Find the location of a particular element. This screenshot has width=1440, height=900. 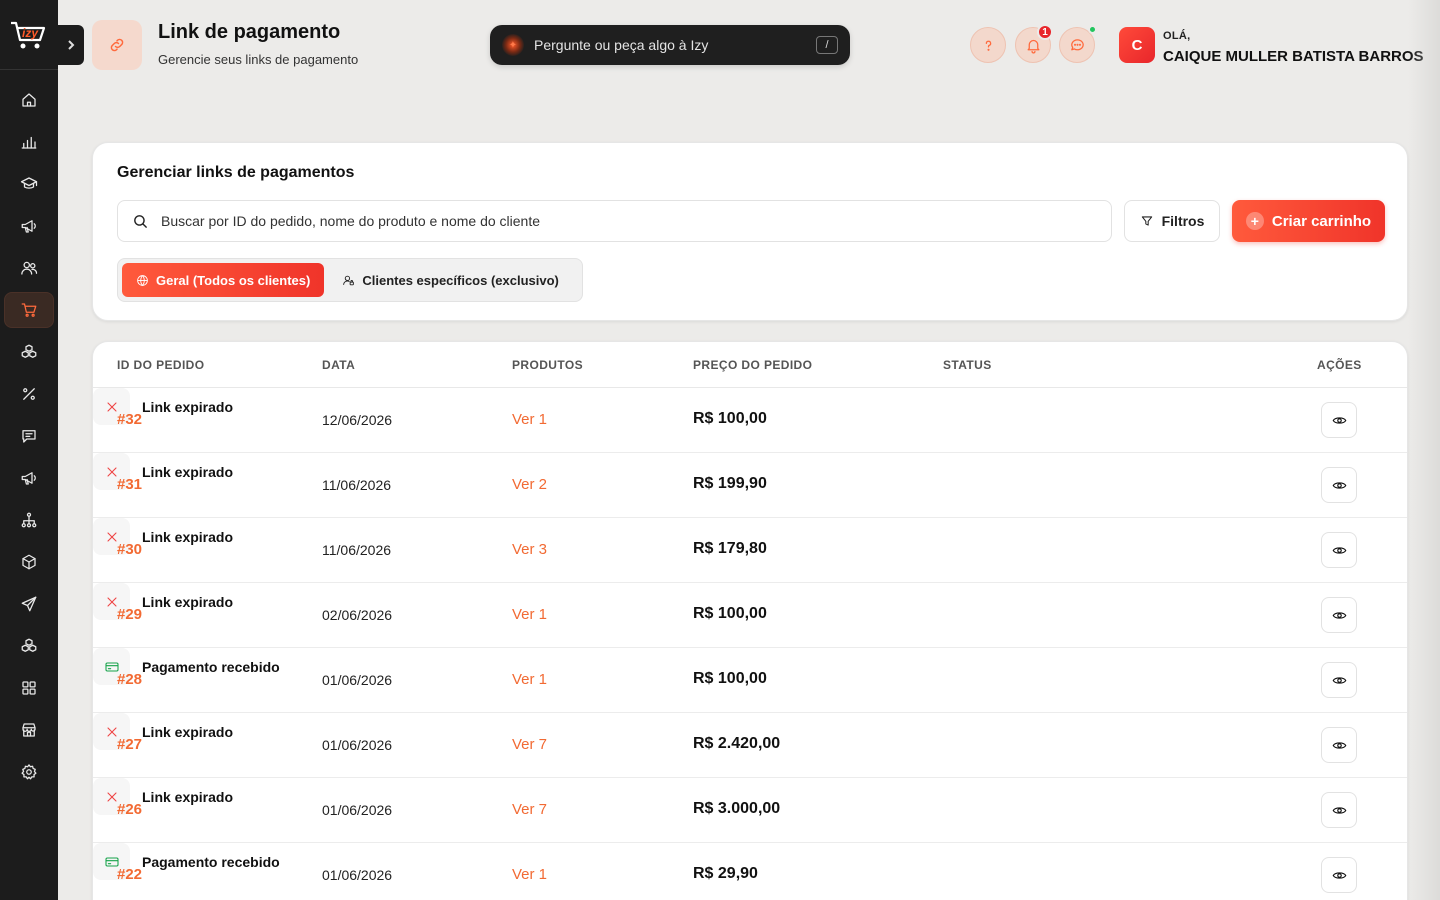

sidebar-item-users is located at coordinates (29, 268).